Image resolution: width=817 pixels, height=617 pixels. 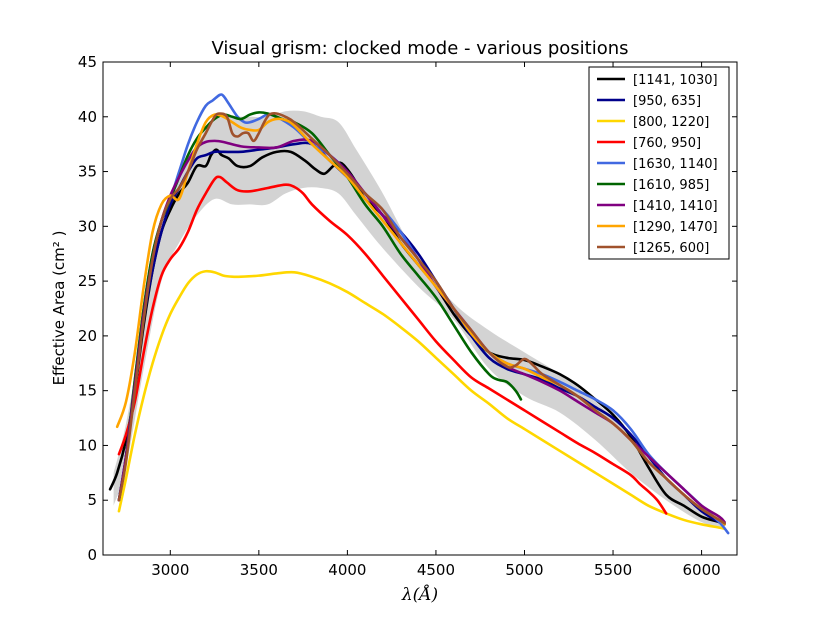 I want to click on x-tick-label: 3000, so click(x=170, y=570).